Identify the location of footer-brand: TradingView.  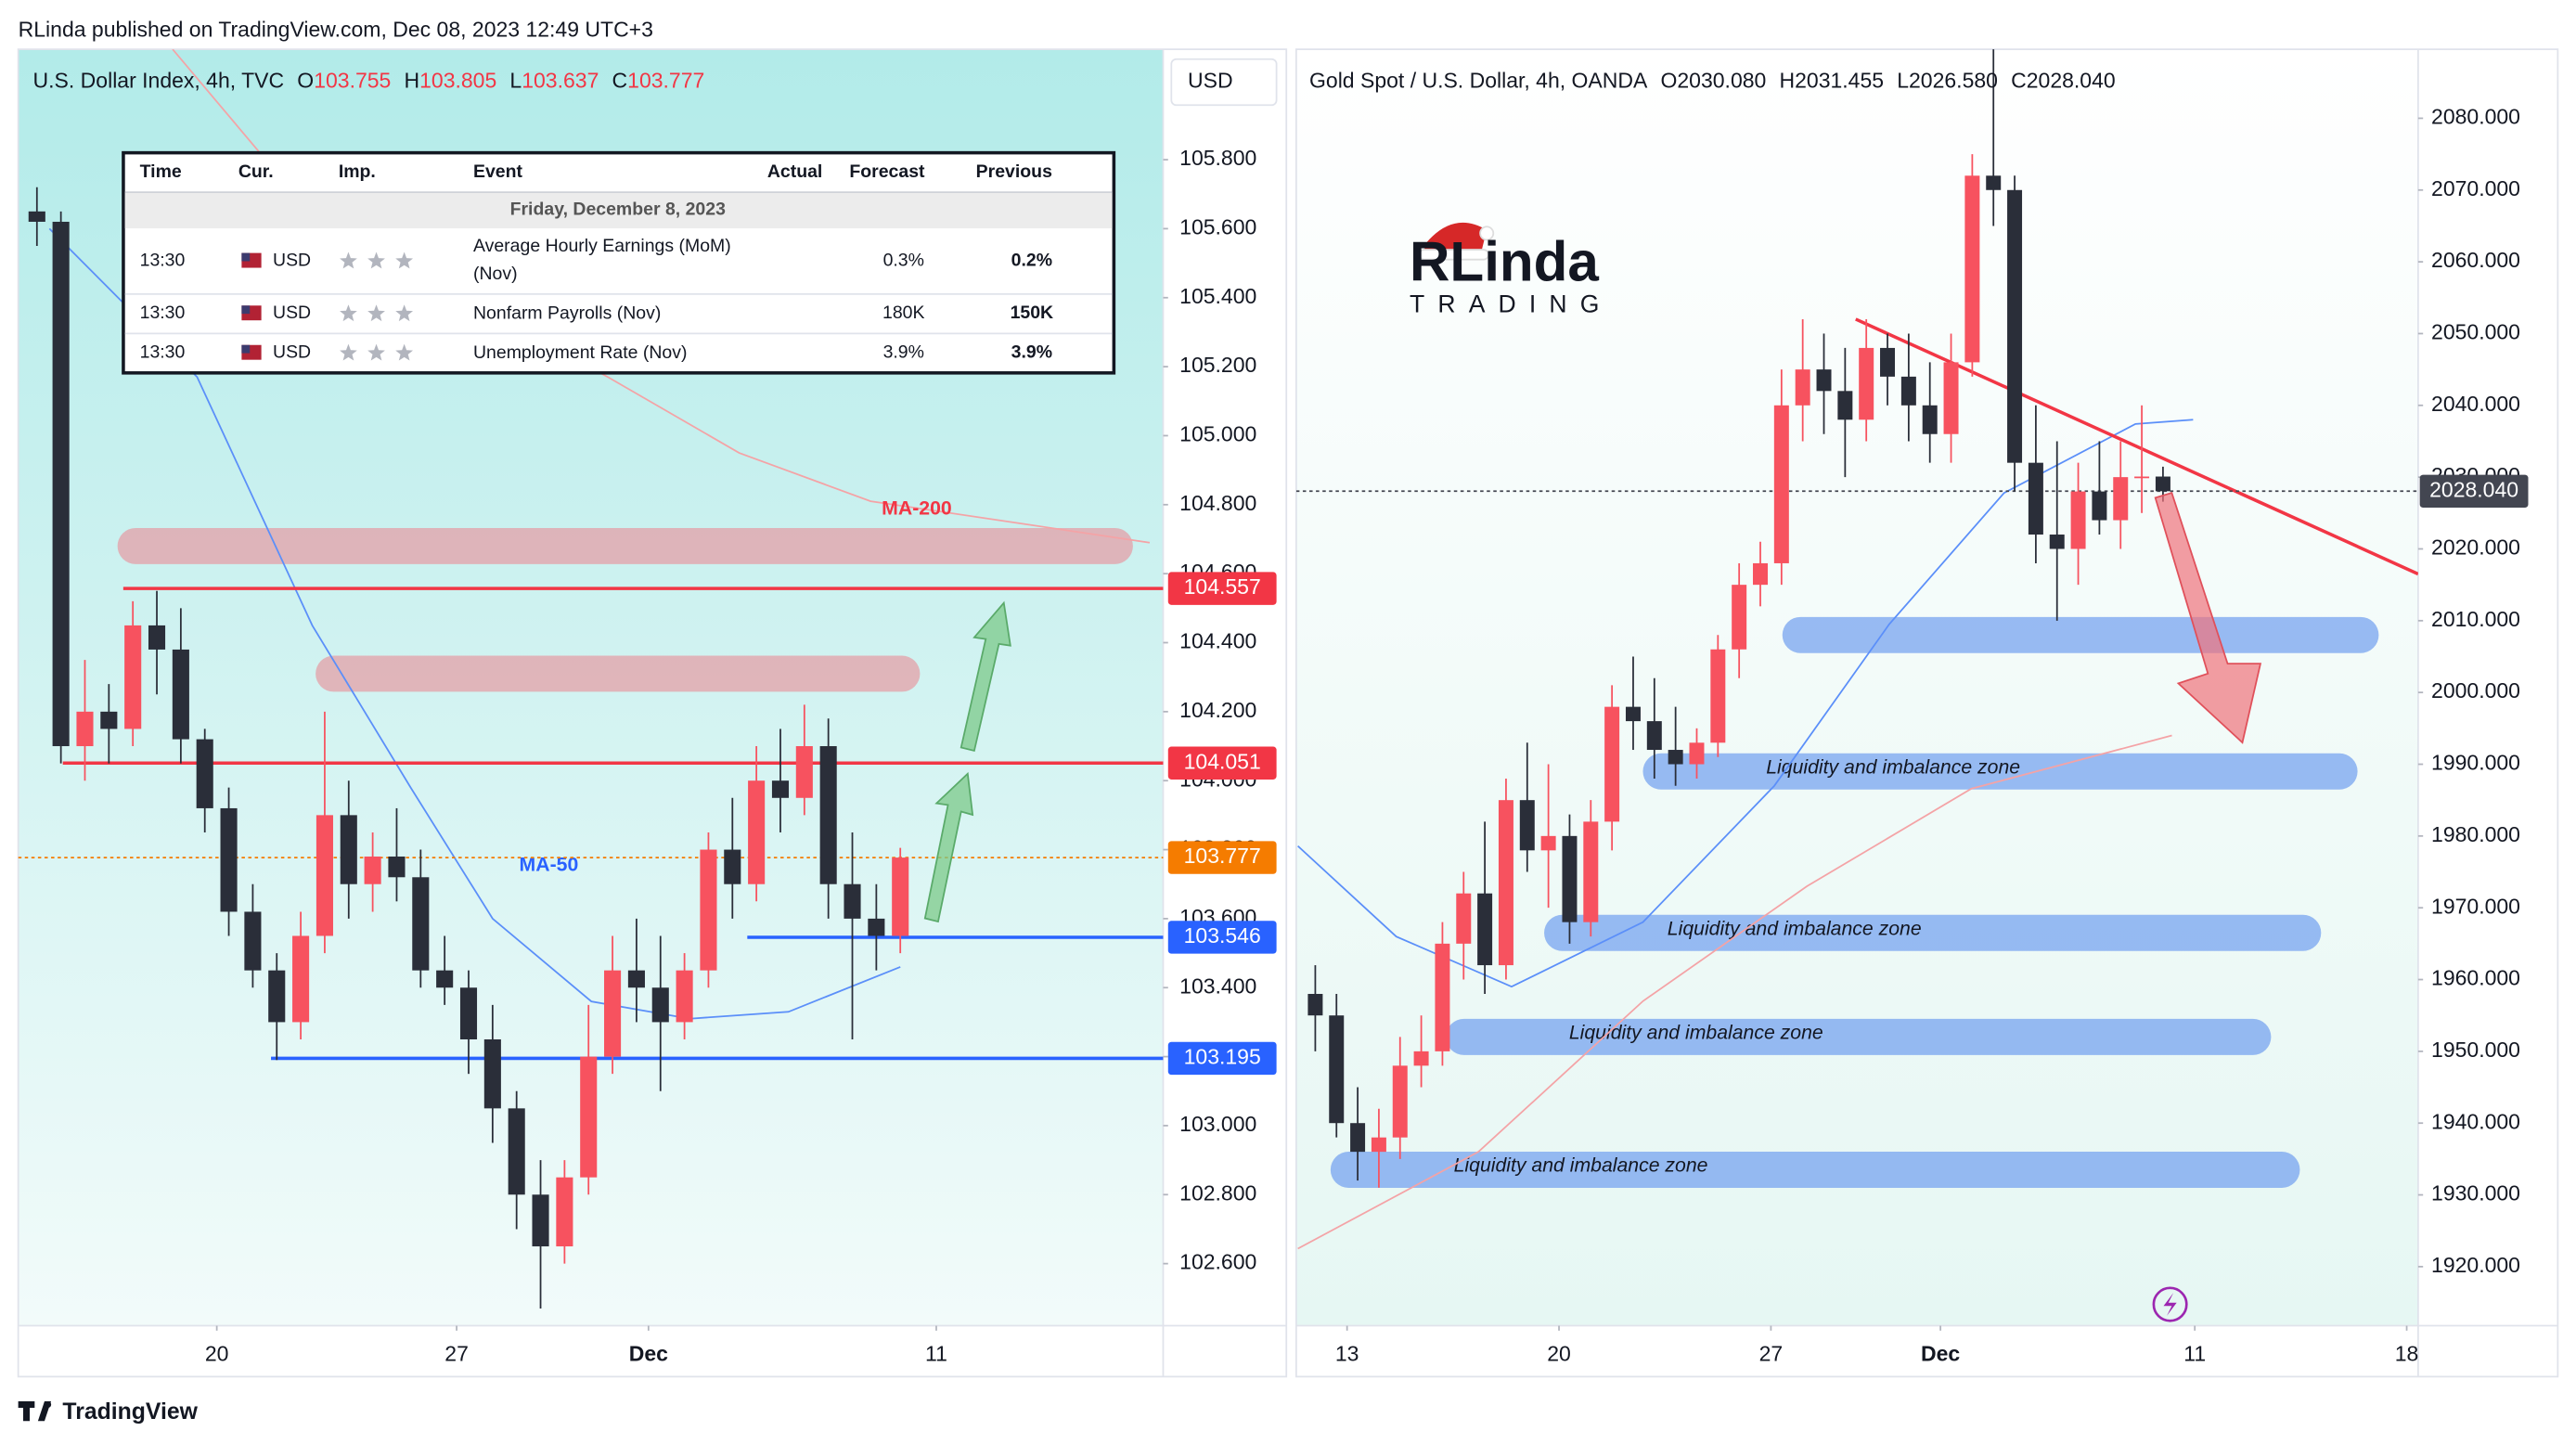
(130, 1412).